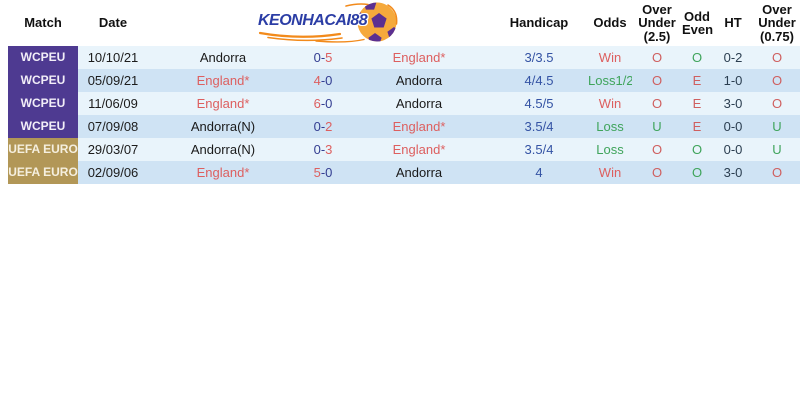 The image size is (800, 400). What do you see at coordinates (223, 57) in the screenshot?
I see `home-team: Andorra` at bounding box center [223, 57].